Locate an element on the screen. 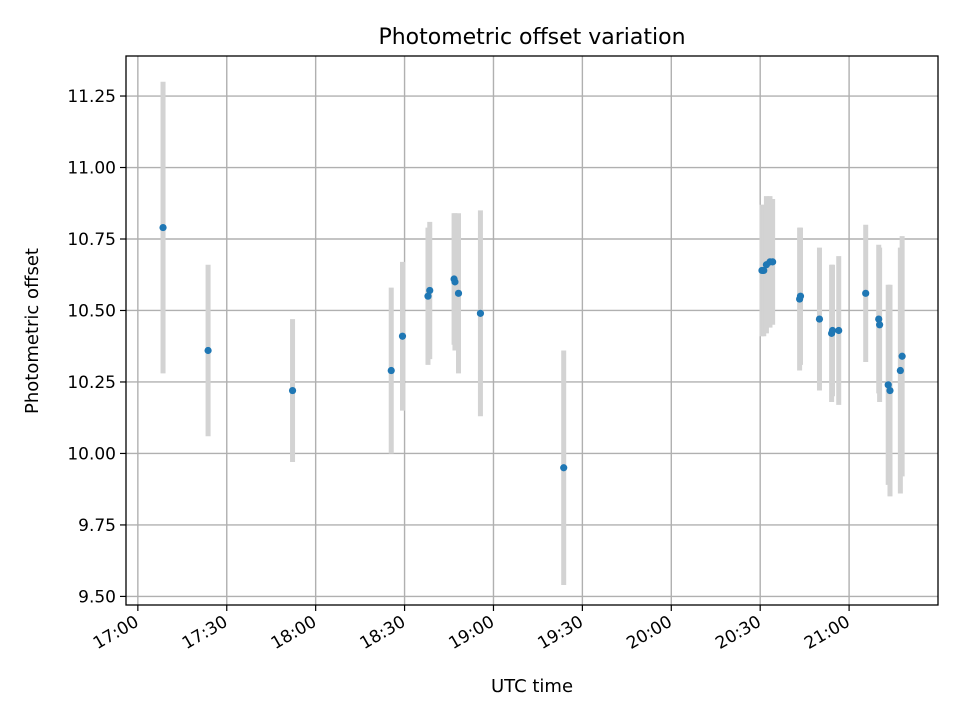 The image size is (960, 720). y-tick-label: 9.75 is located at coordinates (97, 526).